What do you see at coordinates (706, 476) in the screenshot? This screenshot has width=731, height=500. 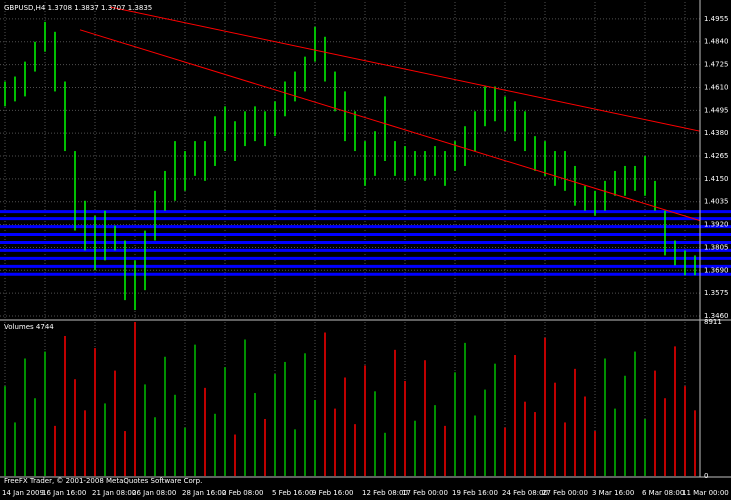 I see `y-tick-label: 0` at bounding box center [706, 476].